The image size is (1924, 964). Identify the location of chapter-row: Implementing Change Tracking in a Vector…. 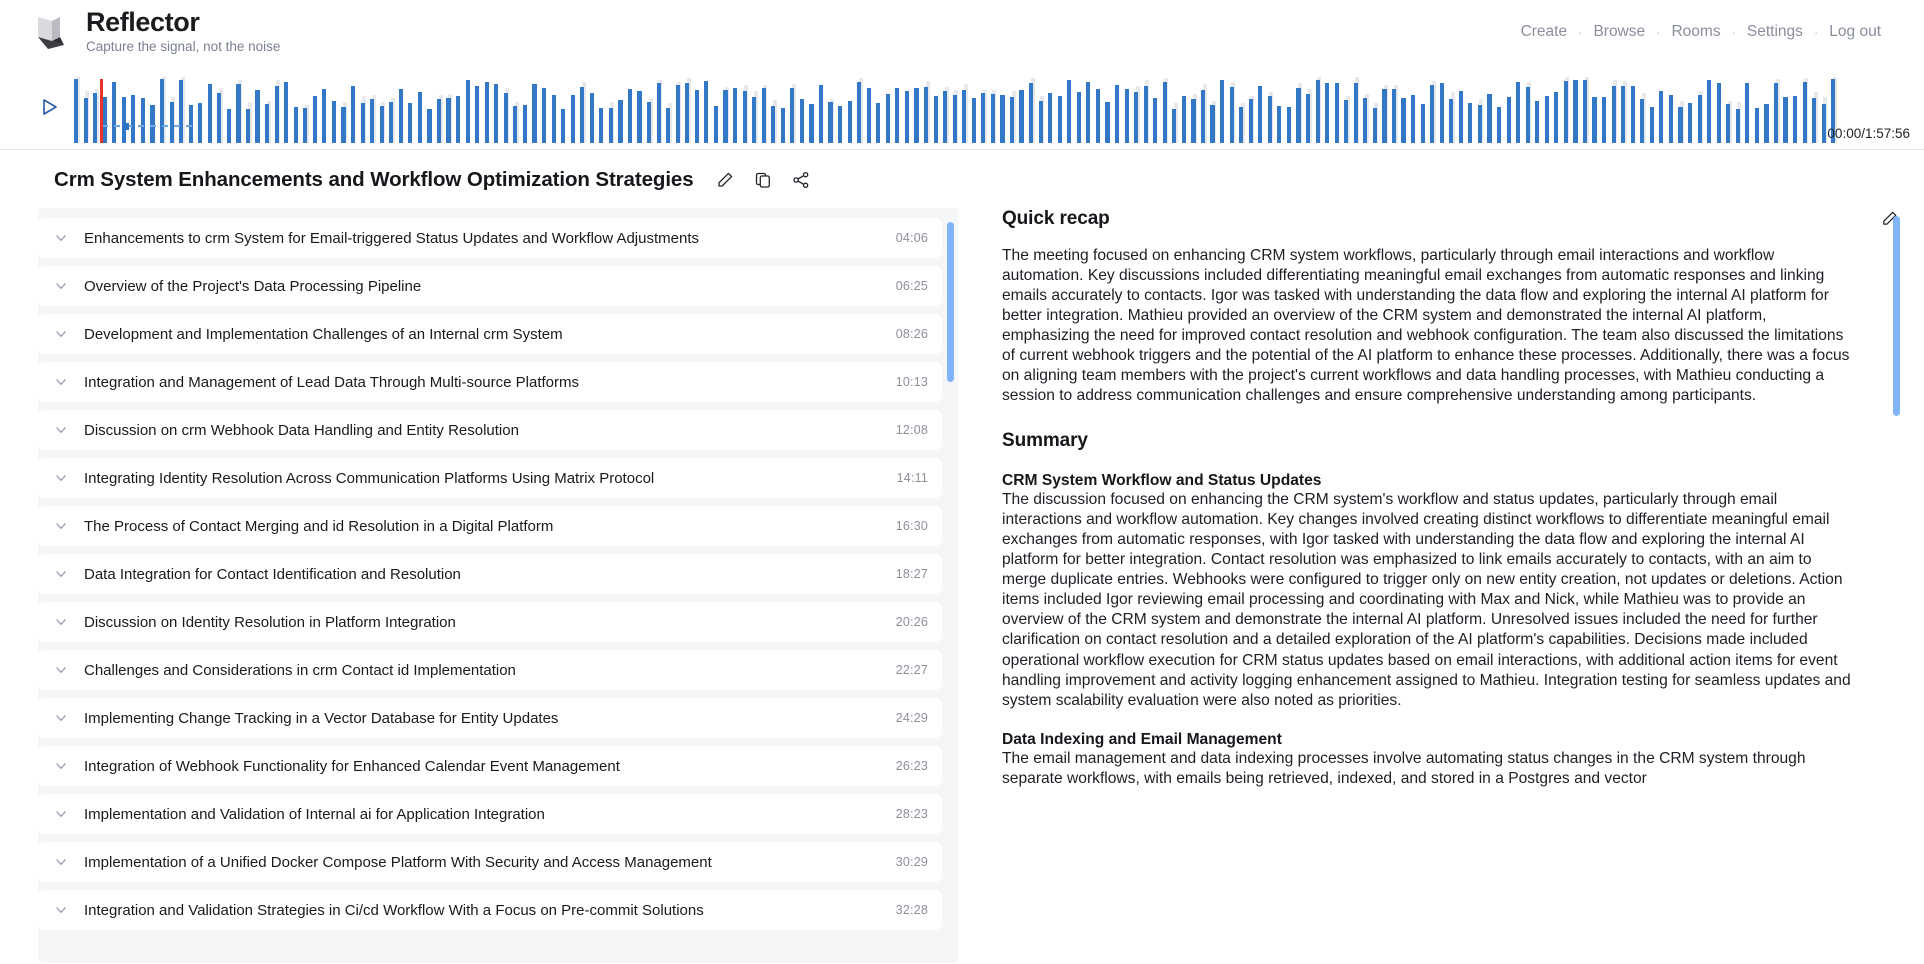
(490, 718).